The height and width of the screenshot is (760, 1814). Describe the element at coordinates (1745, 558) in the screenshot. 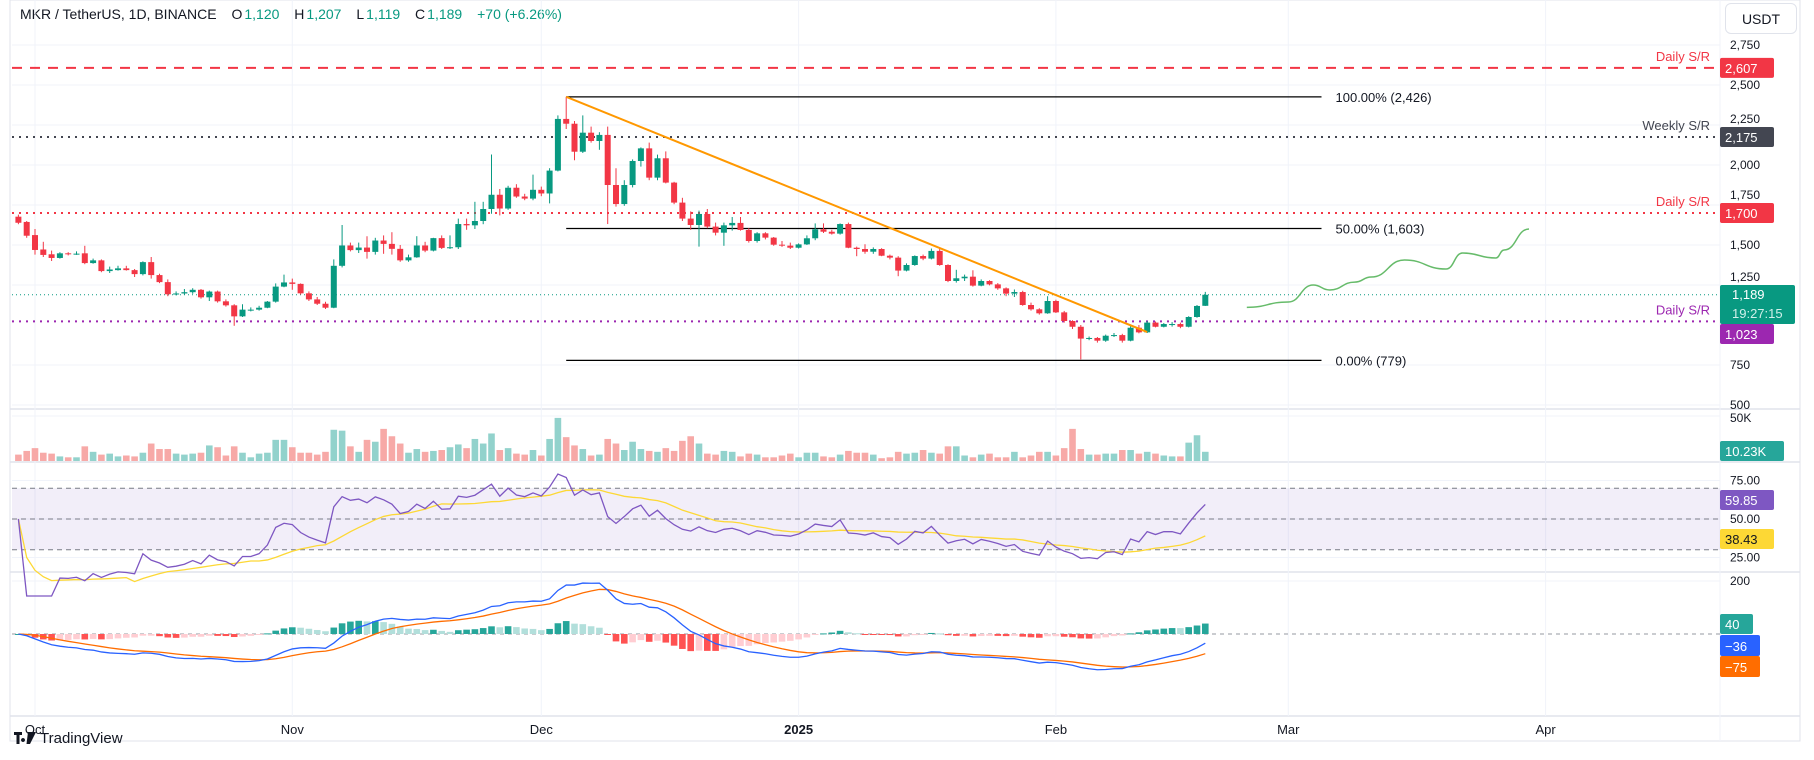

I see `rsi-tick-label: 25.00` at that location.